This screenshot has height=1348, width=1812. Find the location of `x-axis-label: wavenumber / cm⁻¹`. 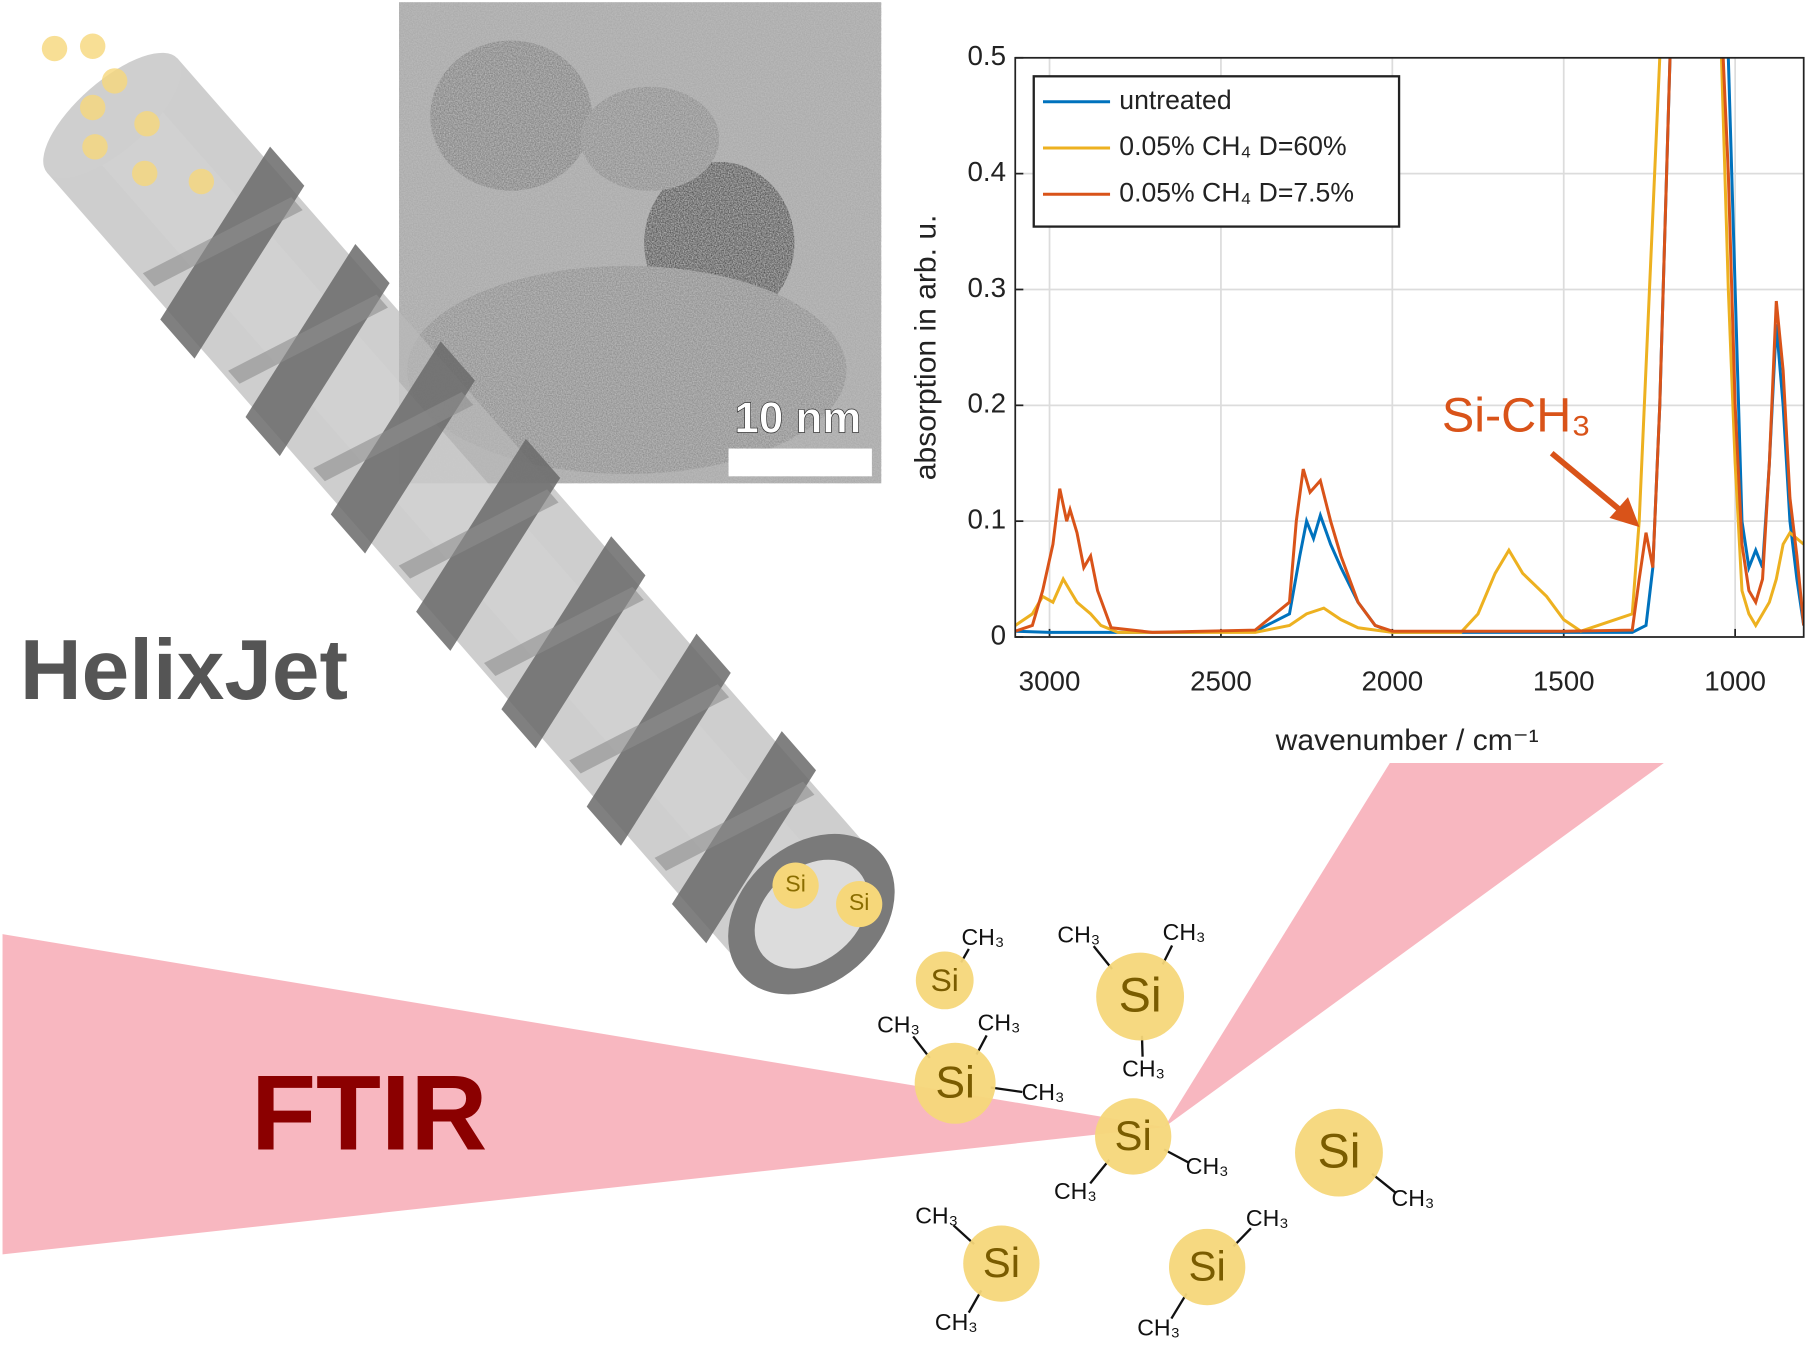

x-axis-label: wavenumber / cm⁻¹ is located at coordinates (1407, 740).